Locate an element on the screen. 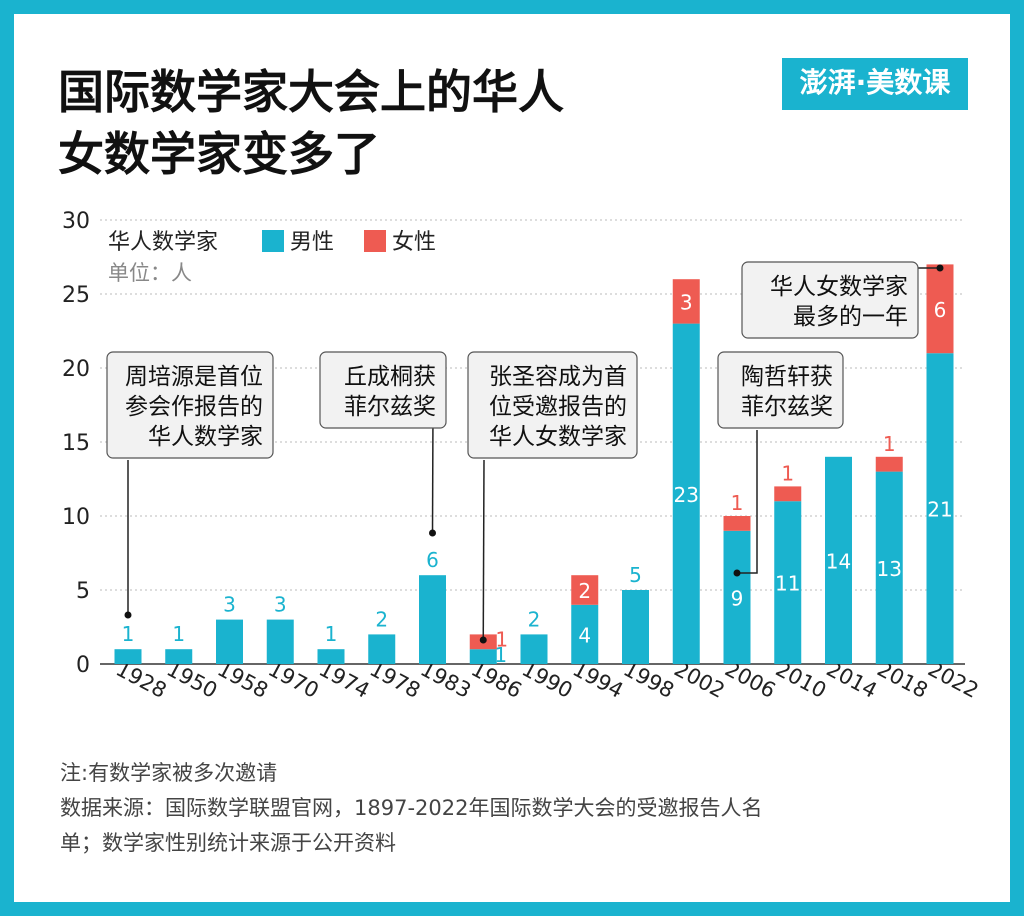 The width and height of the screenshot is (1024, 920). value-label: 11 is located at coordinates (787, 584).